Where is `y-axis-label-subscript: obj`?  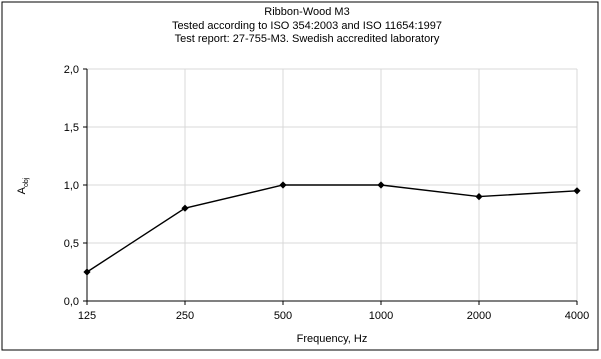
y-axis-label-subscript: obj is located at coordinates (26, 182).